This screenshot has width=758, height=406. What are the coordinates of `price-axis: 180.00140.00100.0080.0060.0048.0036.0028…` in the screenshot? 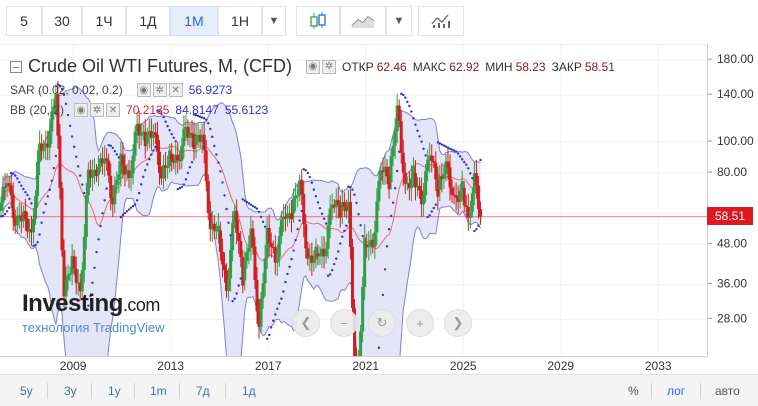 It's located at (732, 200).